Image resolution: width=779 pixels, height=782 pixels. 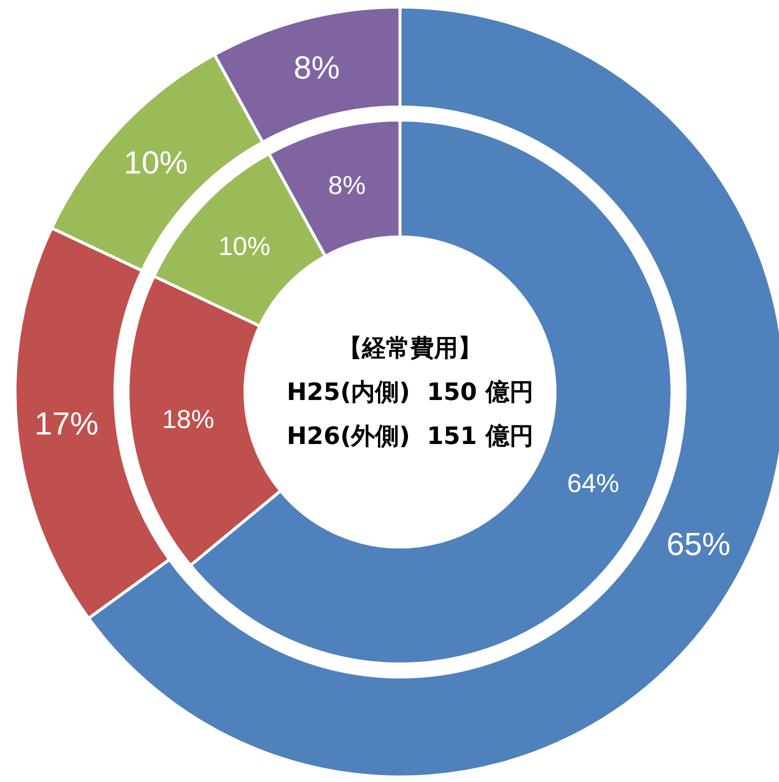 I want to click on text: 【経常費用】, so click(x=410, y=348).